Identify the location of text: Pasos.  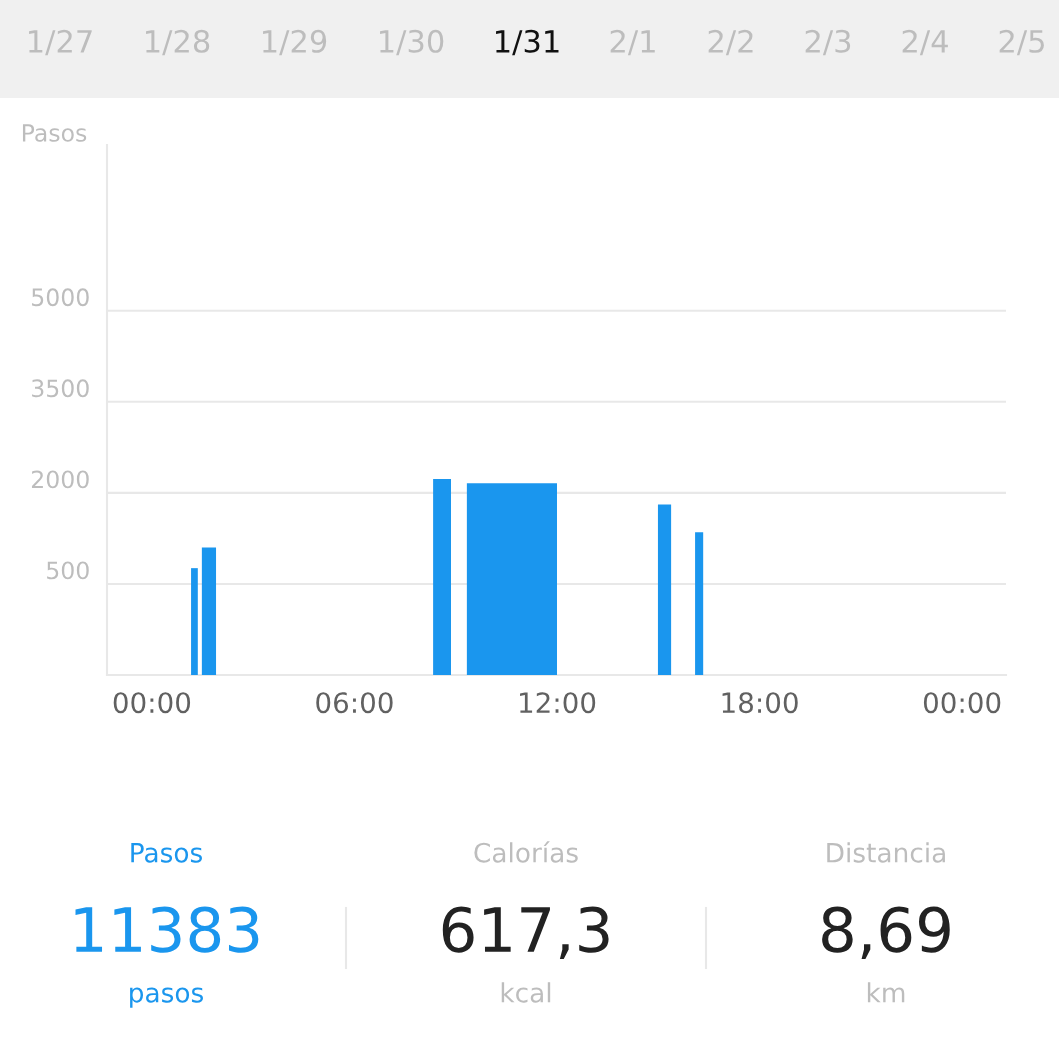
(166, 853).